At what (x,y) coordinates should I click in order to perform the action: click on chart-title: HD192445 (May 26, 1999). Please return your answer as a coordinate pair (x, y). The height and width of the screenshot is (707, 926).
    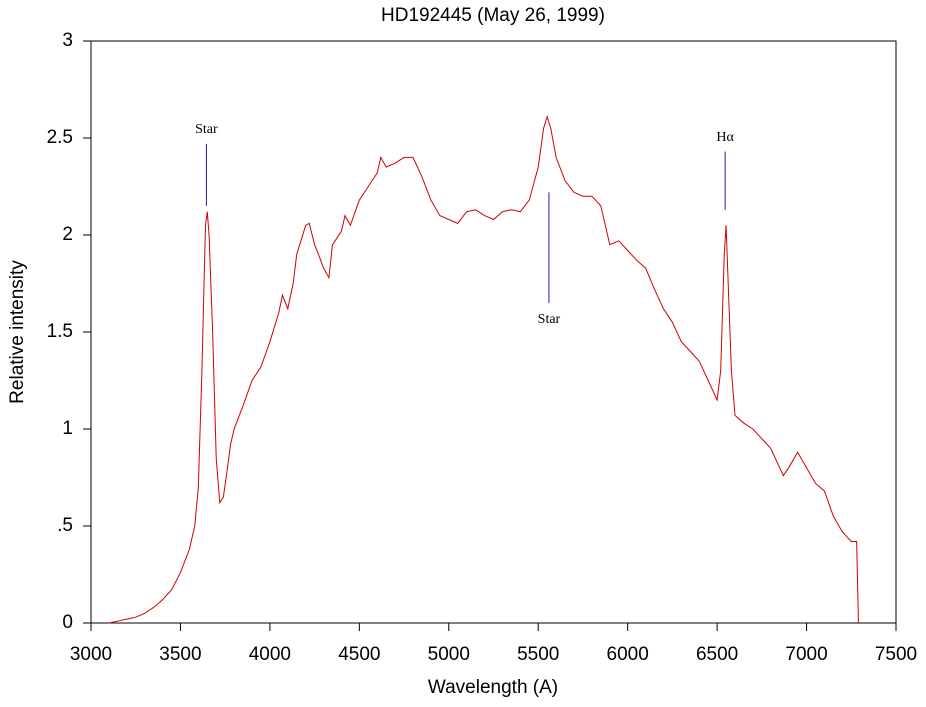
    Looking at the image, I should click on (493, 15).